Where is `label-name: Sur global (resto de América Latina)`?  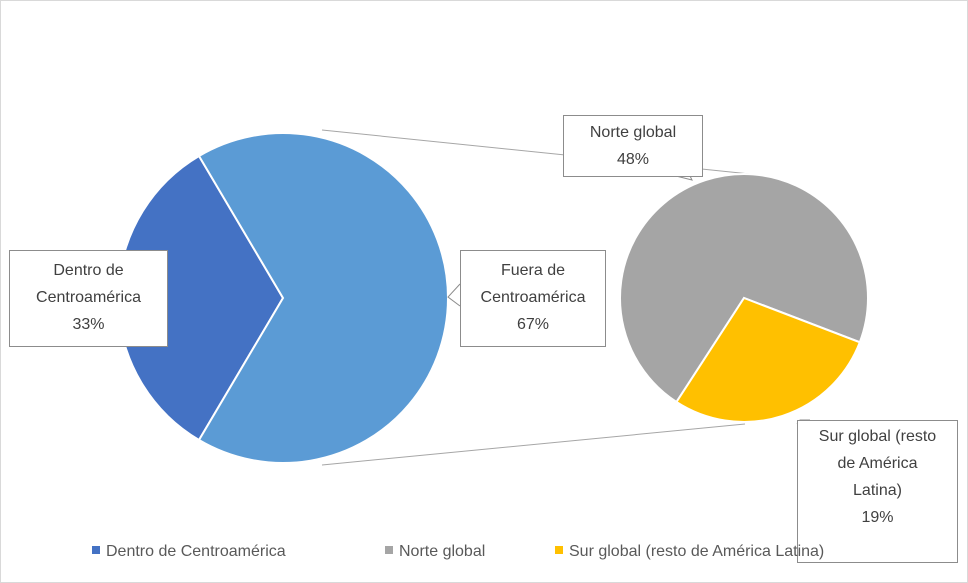 label-name: Sur global (resto de América Latina) is located at coordinates (877, 463).